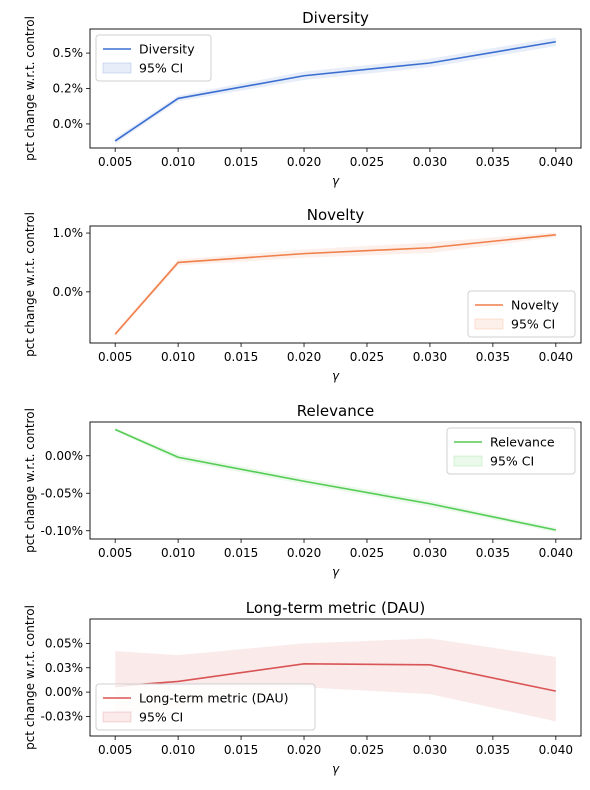 Image resolution: width=590 pixels, height=790 pixels. I want to click on y-tick-label: 0.2%, so click(68, 89).